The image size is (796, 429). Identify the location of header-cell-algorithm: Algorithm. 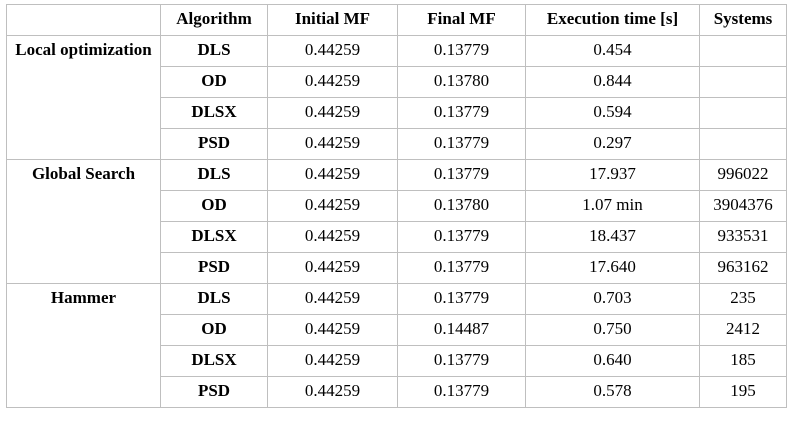
(214, 20).